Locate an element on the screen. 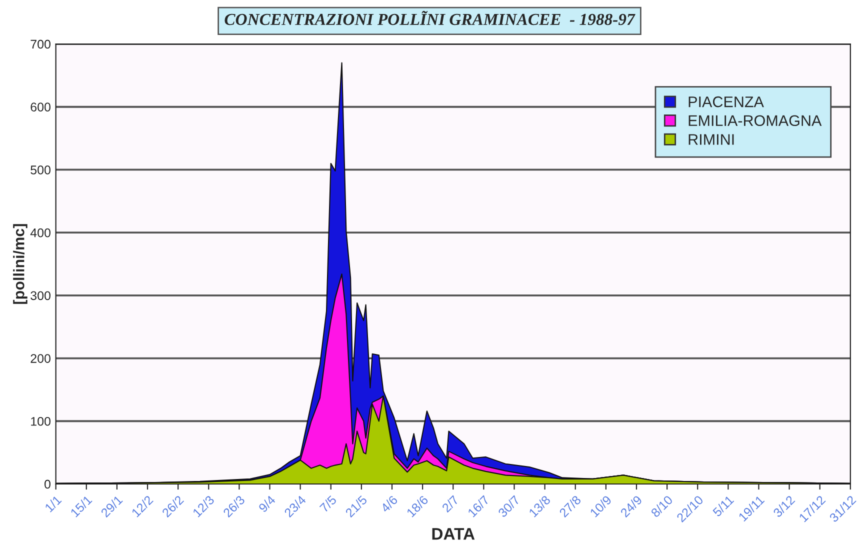 This screenshot has width=859, height=550. y-tick-label: 100 is located at coordinates (40, 421).